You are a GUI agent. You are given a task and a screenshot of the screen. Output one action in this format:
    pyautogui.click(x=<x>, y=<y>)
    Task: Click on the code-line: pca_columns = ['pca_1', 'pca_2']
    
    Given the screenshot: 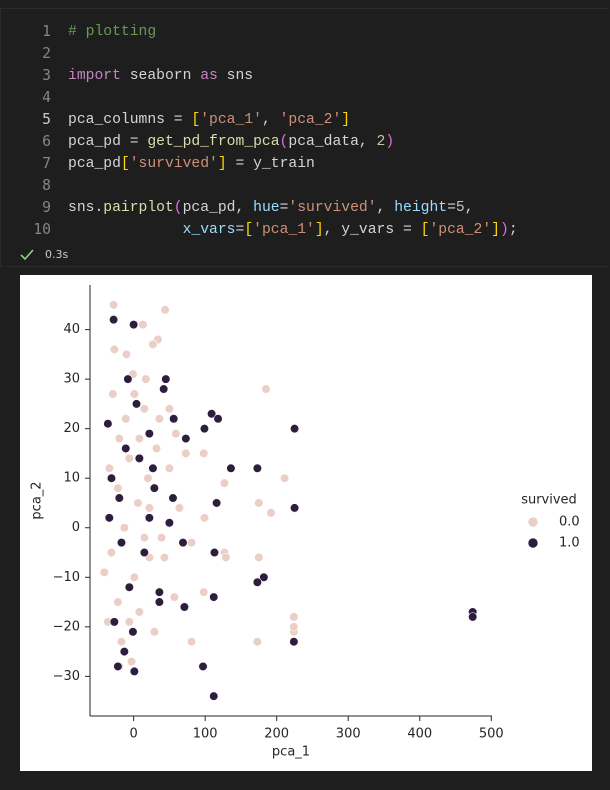 What is the action you would take?
    pyautogui.click(x=209, y=120)
    